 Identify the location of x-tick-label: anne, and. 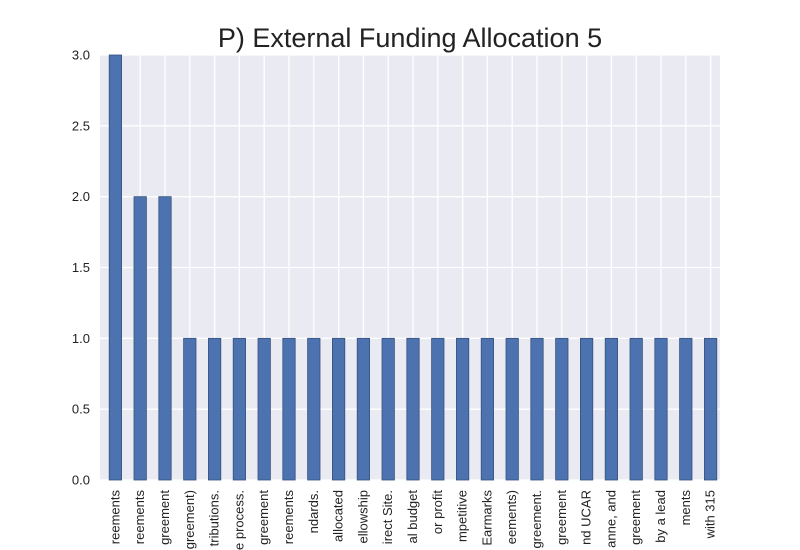
(610, 519).